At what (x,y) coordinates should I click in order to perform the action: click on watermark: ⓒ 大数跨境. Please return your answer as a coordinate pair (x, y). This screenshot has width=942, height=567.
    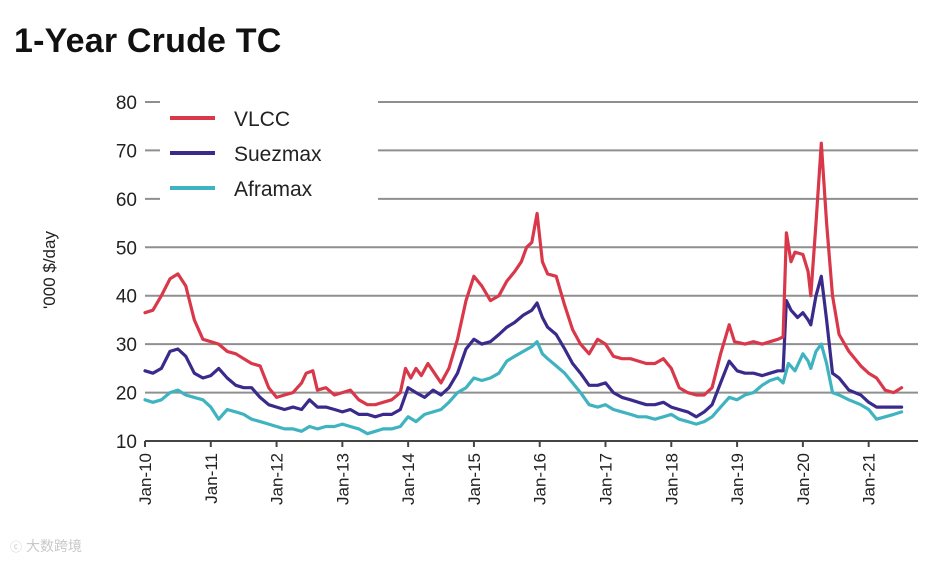
    Looking at the image, I should click on (46, 546).